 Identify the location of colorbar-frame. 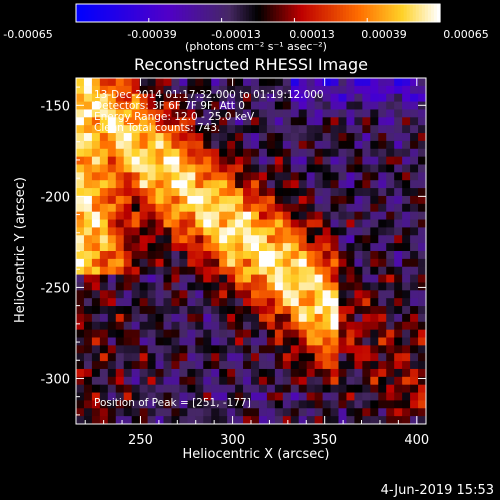
(258, 13).